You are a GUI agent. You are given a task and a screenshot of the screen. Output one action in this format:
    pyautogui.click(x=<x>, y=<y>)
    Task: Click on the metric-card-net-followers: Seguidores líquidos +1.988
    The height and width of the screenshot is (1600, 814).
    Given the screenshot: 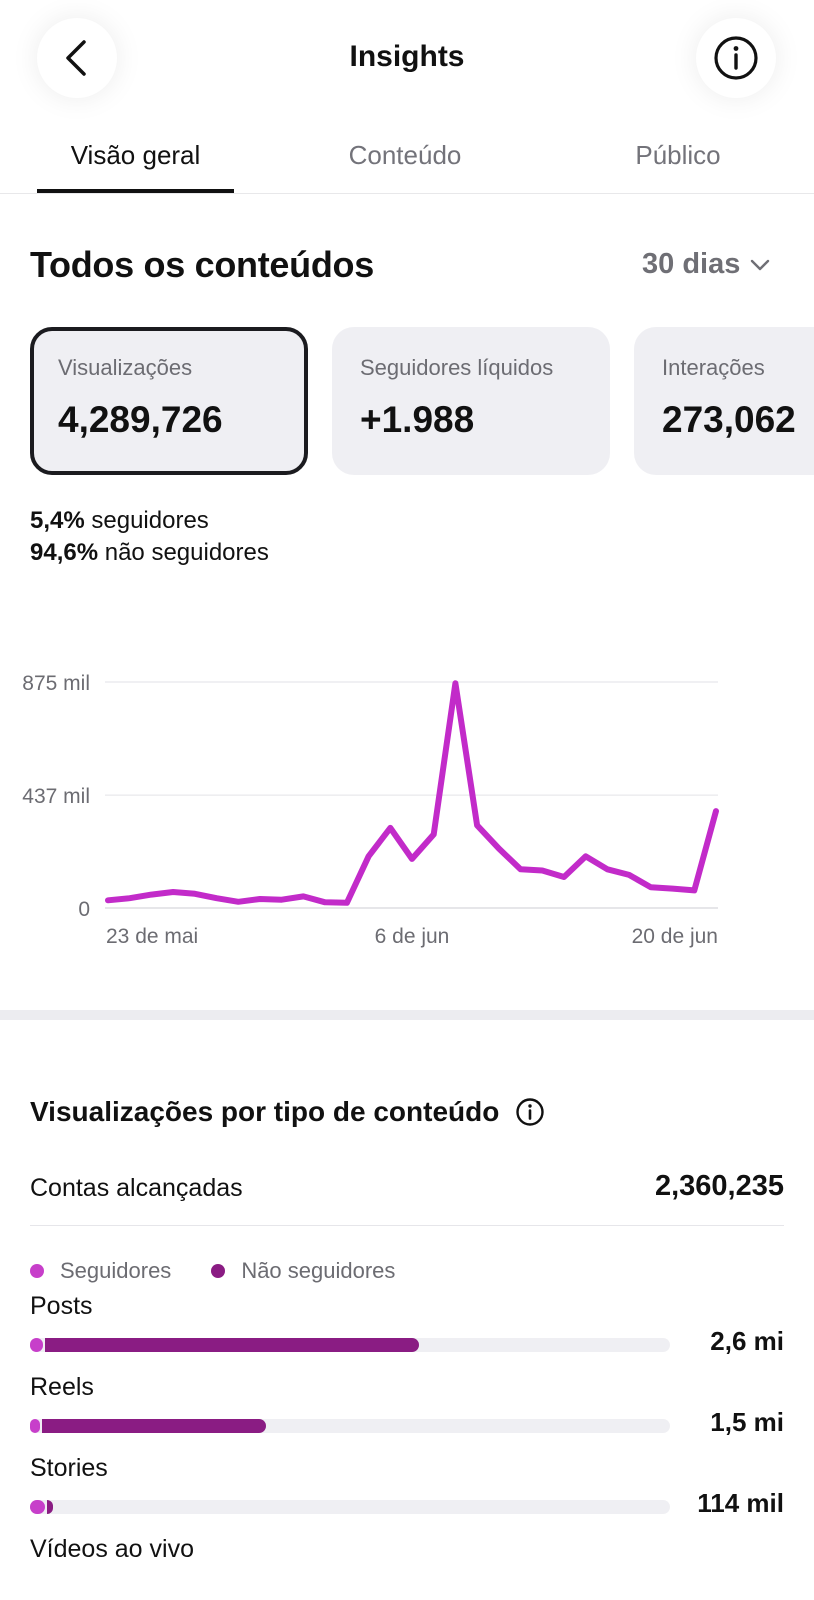 What is the action you would take?
    pyautogui.click(x=471, y=401)
    